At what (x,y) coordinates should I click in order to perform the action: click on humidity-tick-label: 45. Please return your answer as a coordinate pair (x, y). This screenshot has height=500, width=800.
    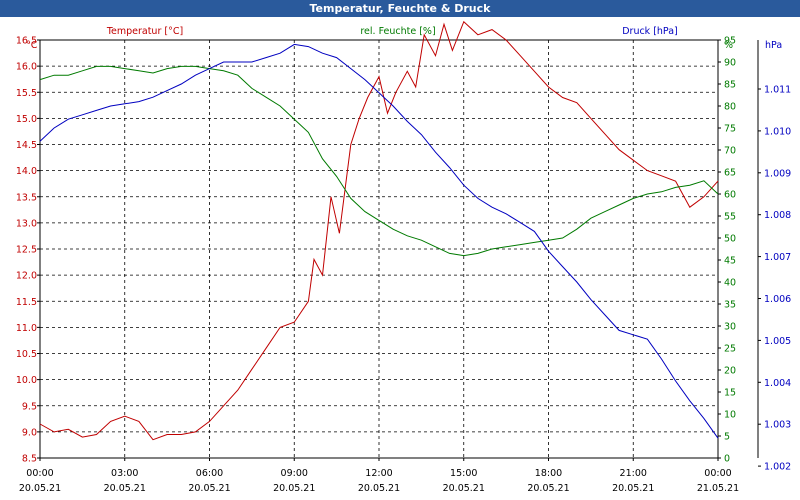
    Looking at the image, I should click on (730, 261).